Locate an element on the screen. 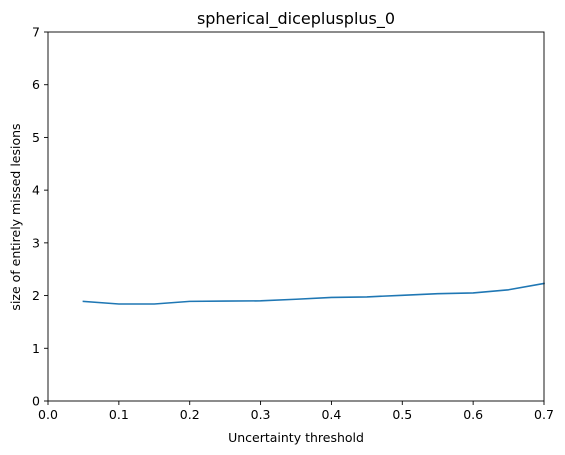  x-tick-label: 0.0 is located at coordinates (48, 414).